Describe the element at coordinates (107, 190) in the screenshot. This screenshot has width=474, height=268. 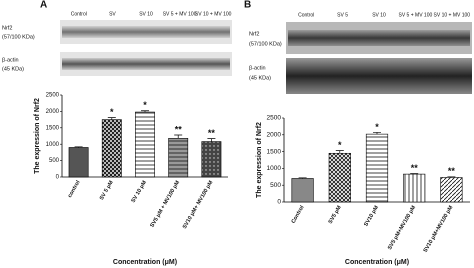
I see `x-tick-label: SV 5 μM` at that location.